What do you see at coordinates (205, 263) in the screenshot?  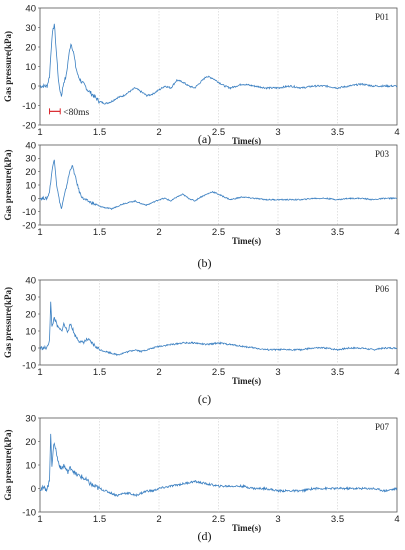 I see `panel-caption: (b)` at bounding box center [205, 263].